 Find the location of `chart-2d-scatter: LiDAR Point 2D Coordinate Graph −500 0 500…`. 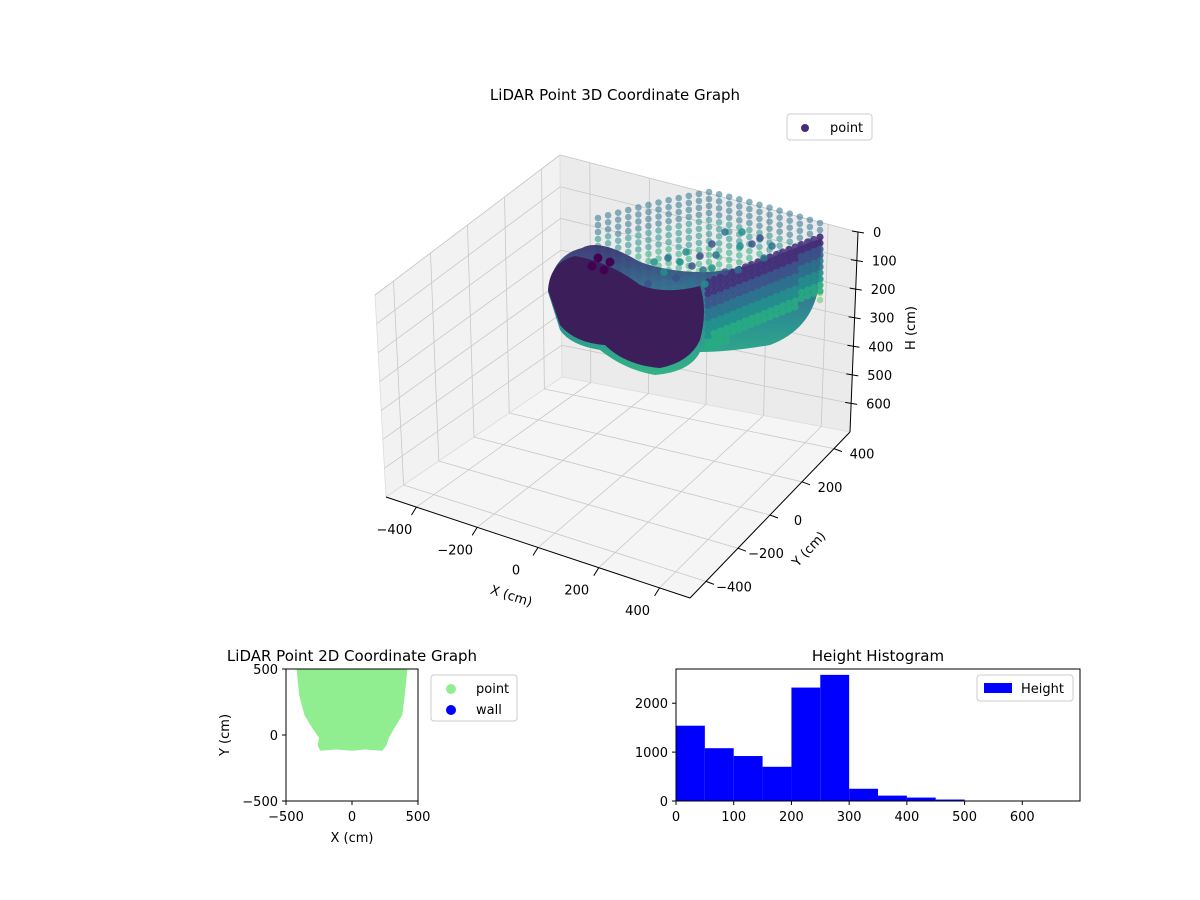

chart-2d-scatter: LiDAR Point 2D Coordinate Graph −500 0 500… is located at coordinates (368, 746).